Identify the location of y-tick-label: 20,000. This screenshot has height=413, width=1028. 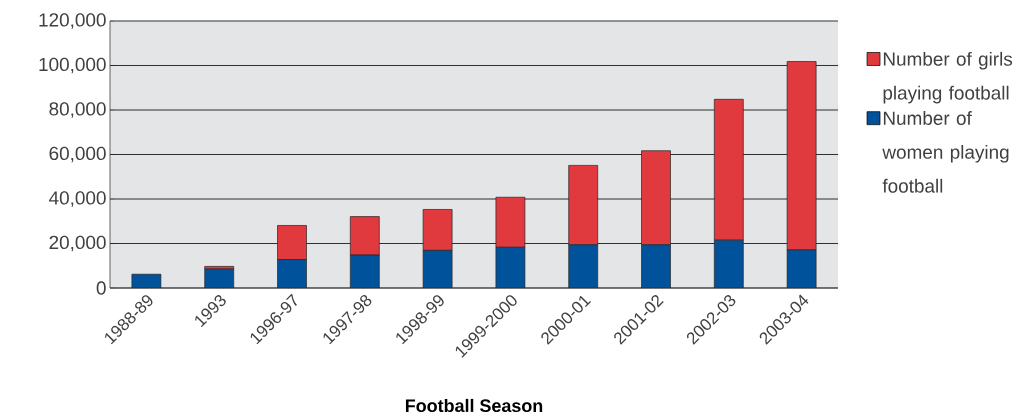
(77, 243).